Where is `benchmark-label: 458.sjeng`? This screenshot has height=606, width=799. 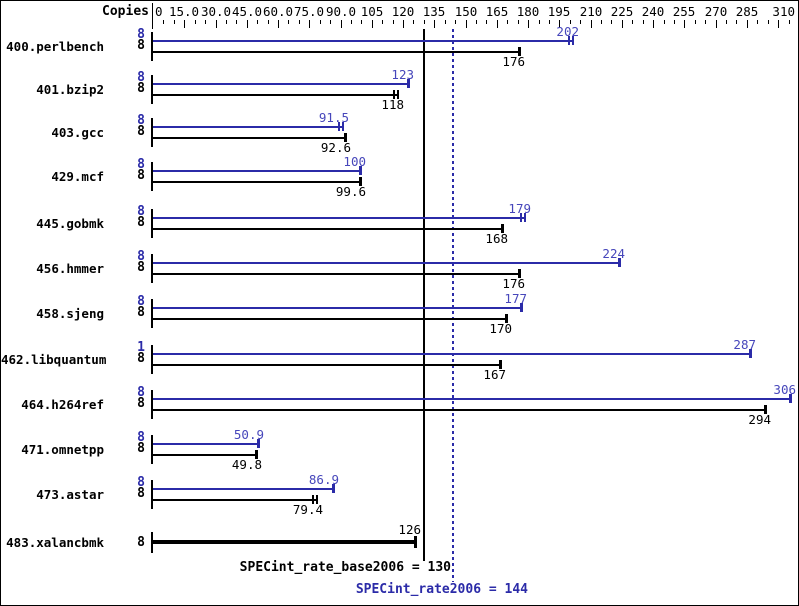 benchmark-label: 458.sjeng is located at coordinates (70, 313).